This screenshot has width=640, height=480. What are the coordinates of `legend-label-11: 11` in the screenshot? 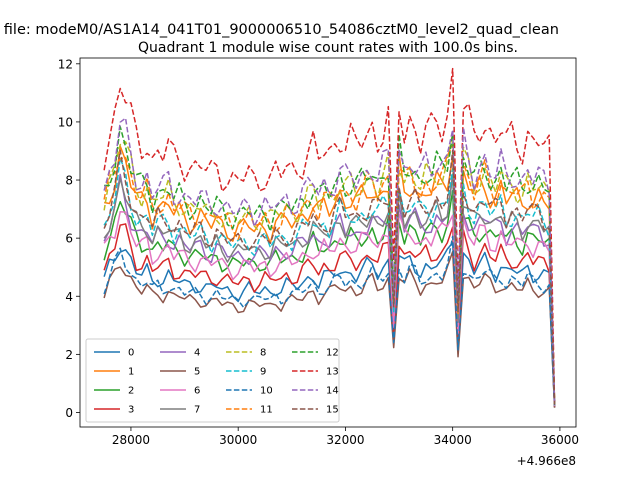 It's located at (266, 410).